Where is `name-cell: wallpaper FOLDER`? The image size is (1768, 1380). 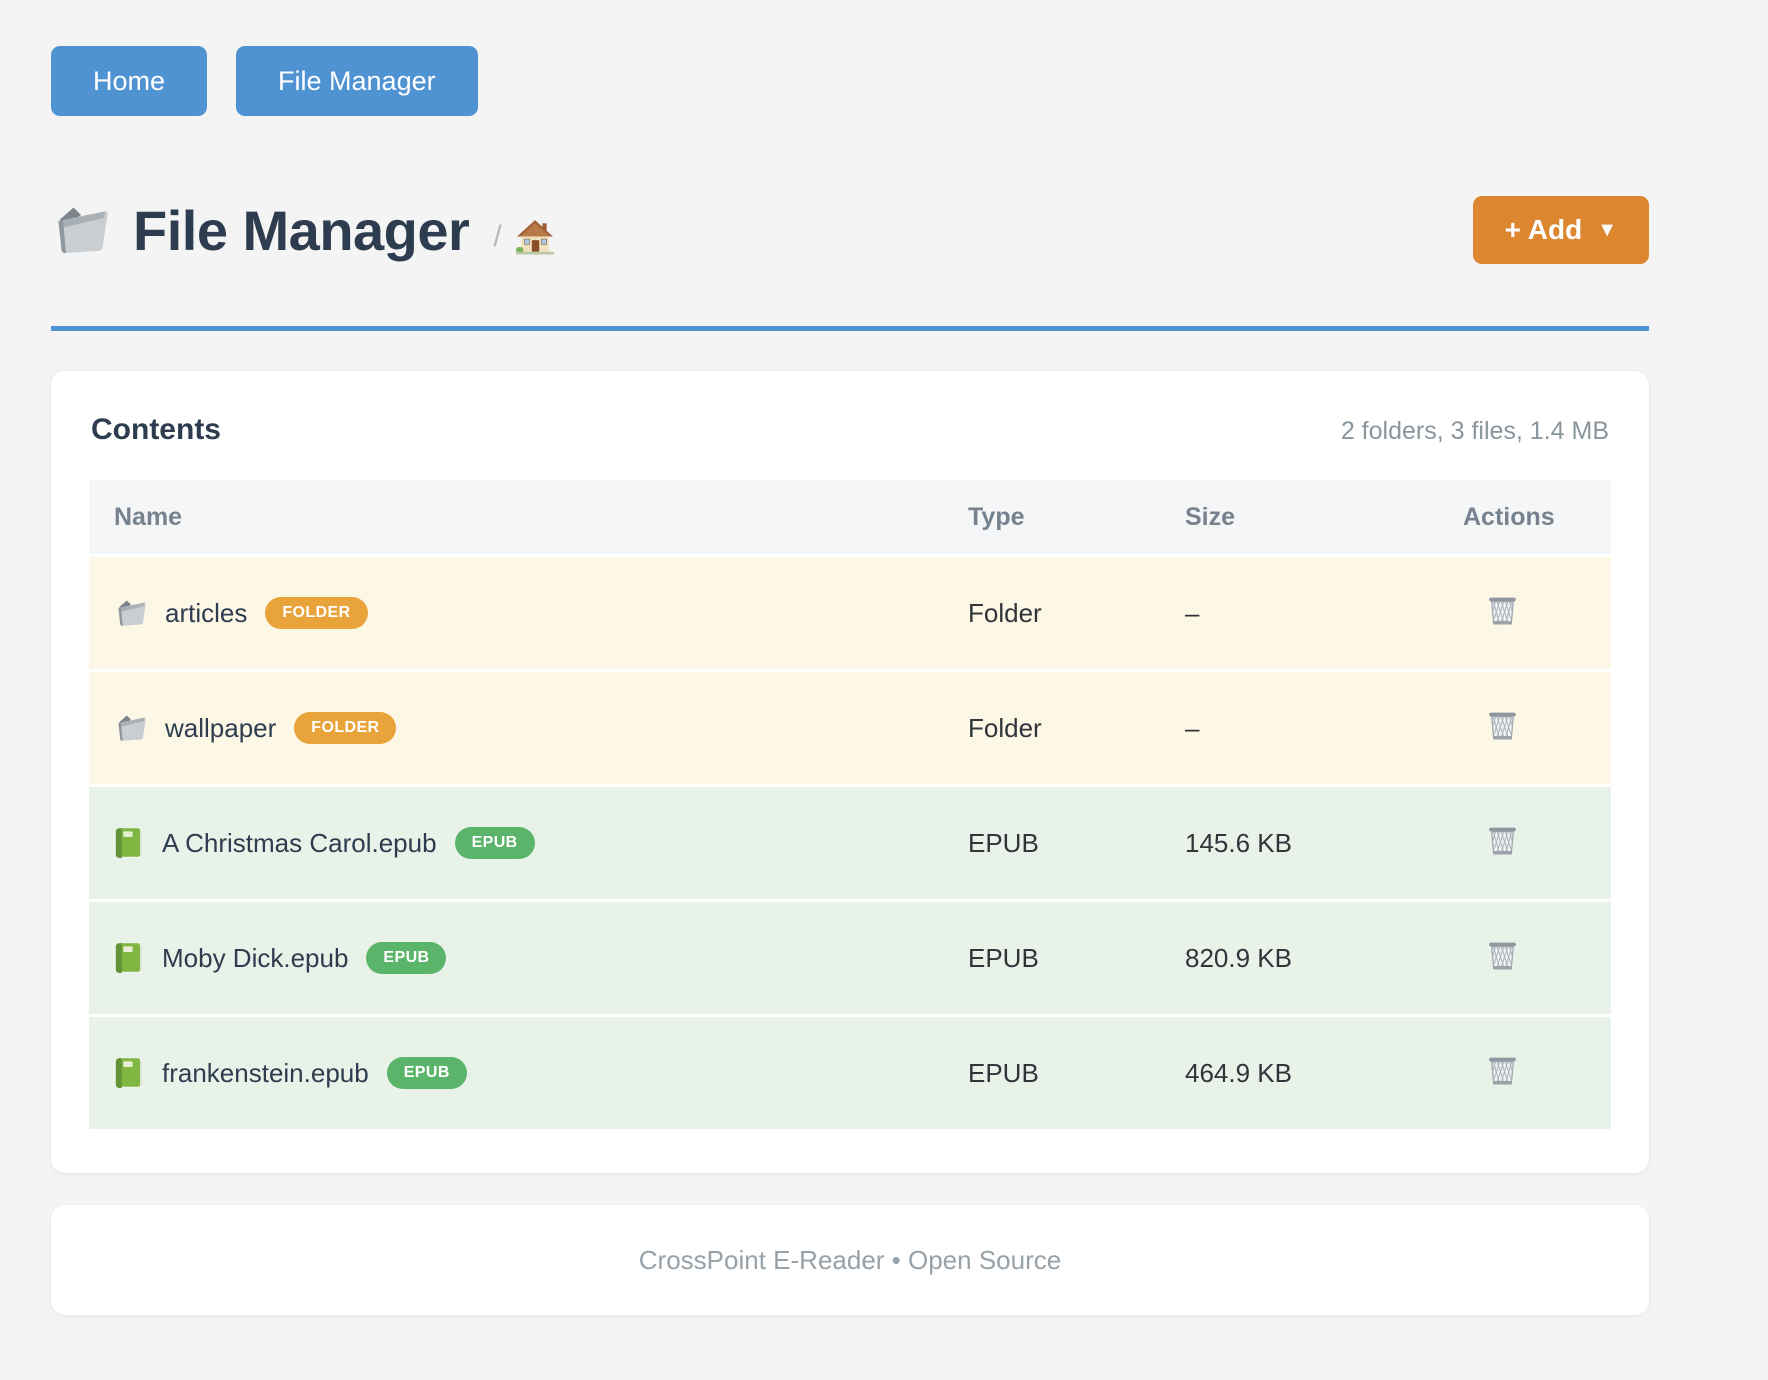 name-cell: wallpaper FOLDER is located at coordinates (522, 728).